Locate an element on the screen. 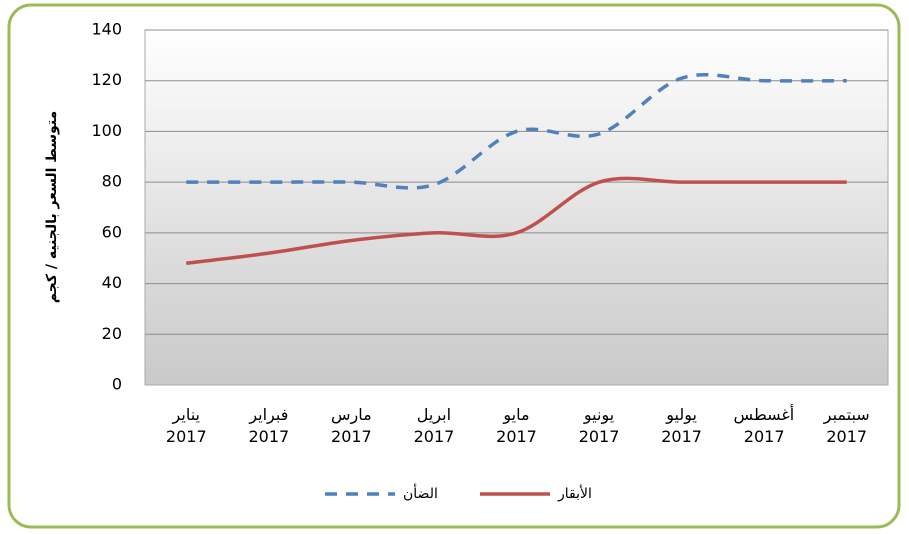 The width and height of the screenshot is (909, 534). x-tick-label: مارس 2017 is located at coordinates (351, 425).